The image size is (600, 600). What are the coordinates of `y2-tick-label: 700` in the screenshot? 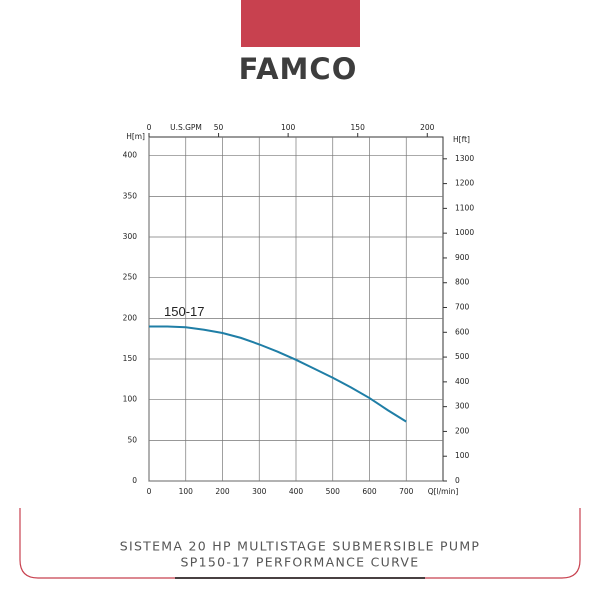 It's located at (462, 307).